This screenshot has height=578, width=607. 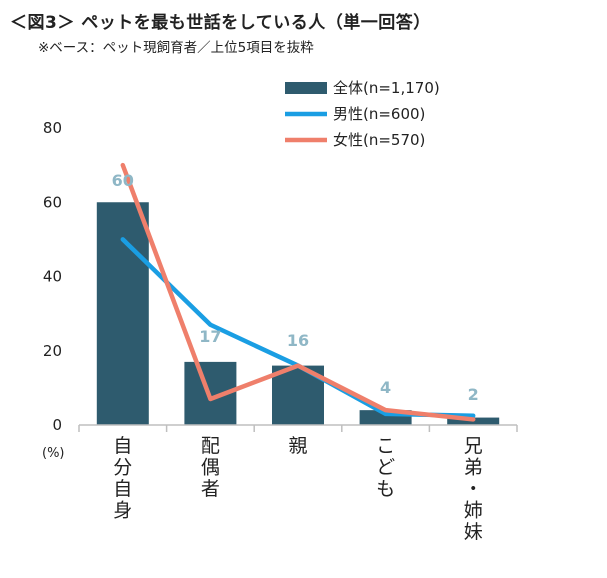 What do you see at coordinates (52, 351) in the screenshot?
I see `y-tick-label: 20` at bounding box center [52, 351].